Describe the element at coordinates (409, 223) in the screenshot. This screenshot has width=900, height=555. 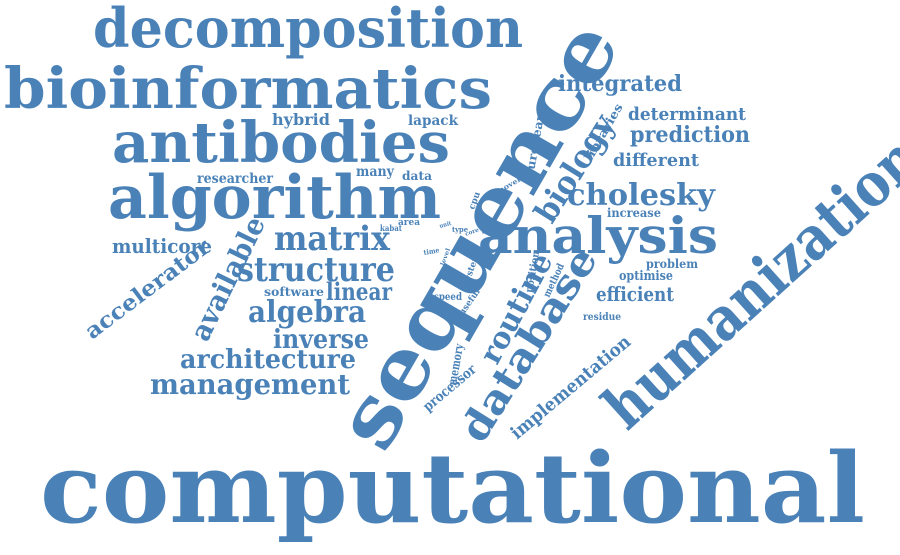
I see `word-area: area` at that location.